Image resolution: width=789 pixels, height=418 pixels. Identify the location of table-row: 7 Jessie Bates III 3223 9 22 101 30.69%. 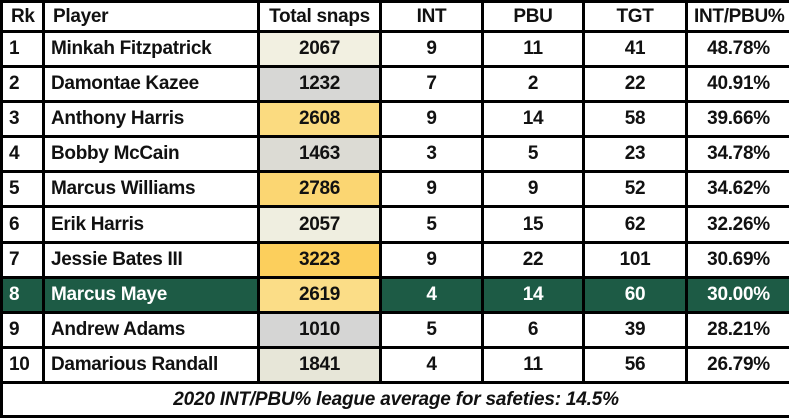
(394, 259).